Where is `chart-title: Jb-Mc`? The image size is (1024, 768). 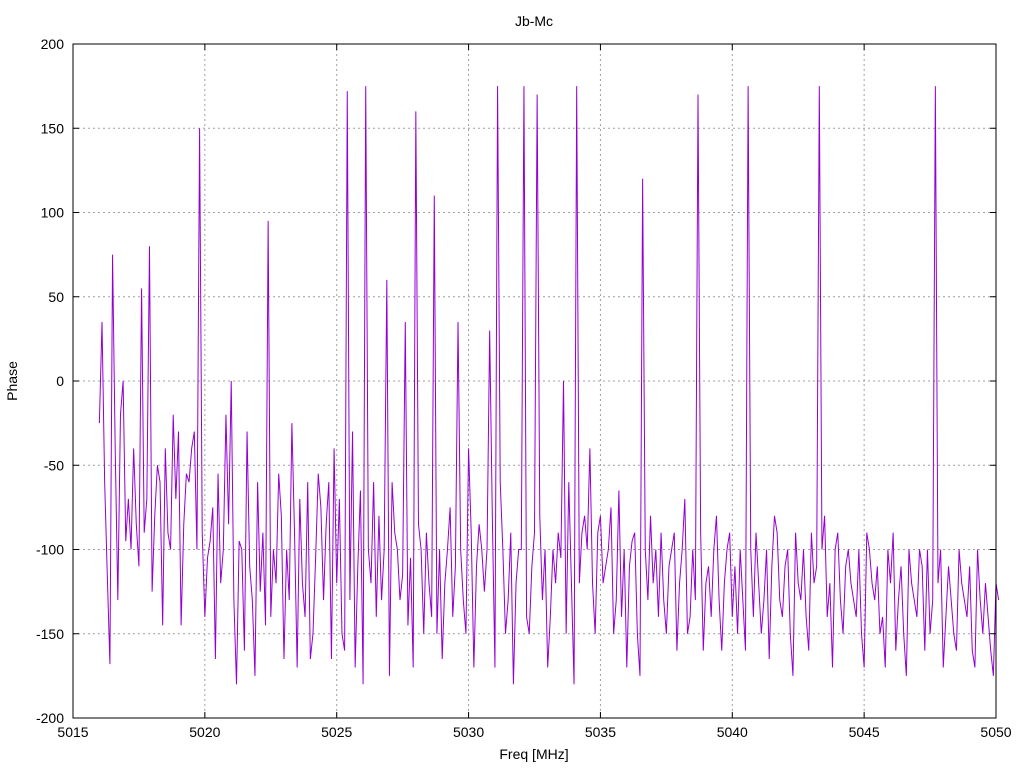 chart-title: Jb-Mc is located at coordinates (534, 21).